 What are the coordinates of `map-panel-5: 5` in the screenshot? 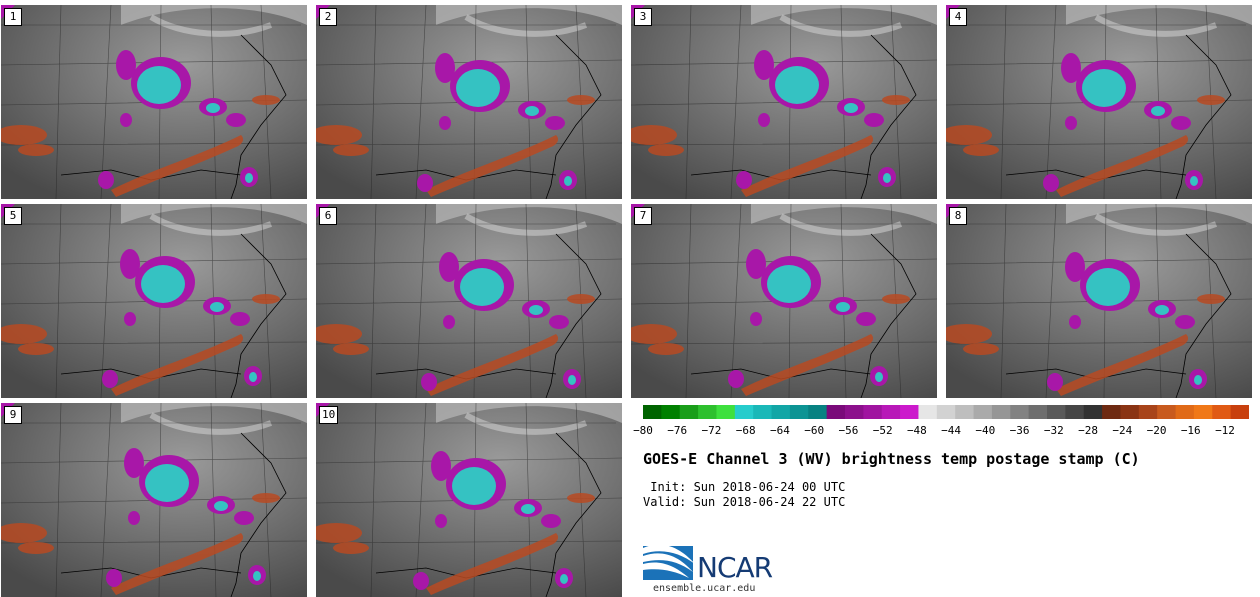 It's located at (154, 301).